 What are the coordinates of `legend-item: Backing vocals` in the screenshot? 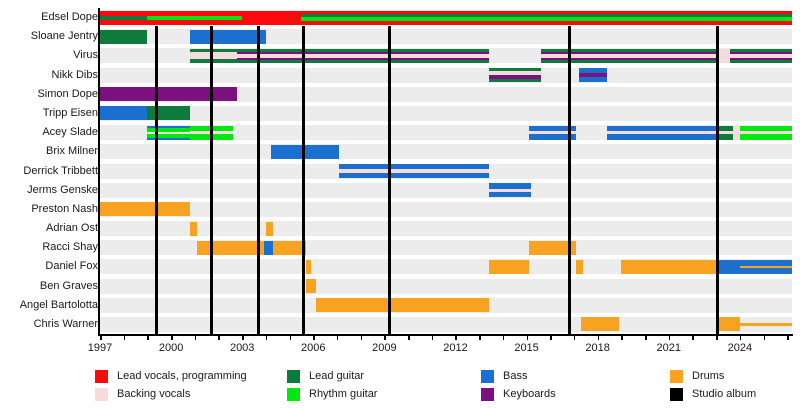 It's located at (191, 394).